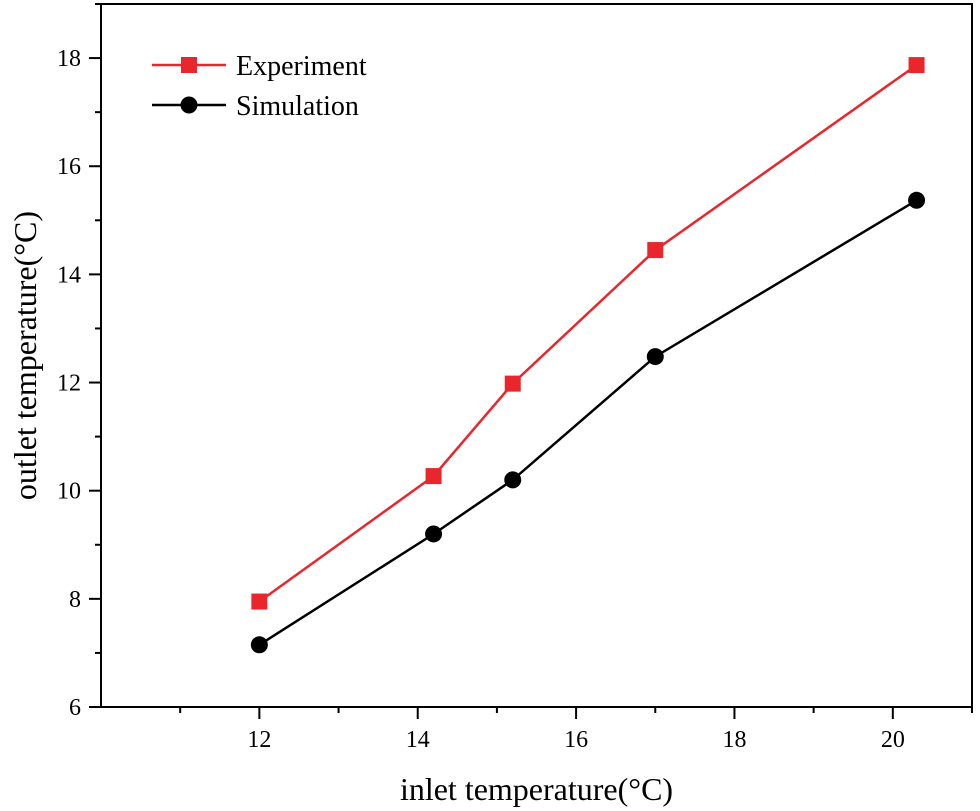 The height and width of the screenshot is (811, 980). Describe the element at coordinates (69, 492) in the screenshot. I see `y-tick-label: 10` at that location.